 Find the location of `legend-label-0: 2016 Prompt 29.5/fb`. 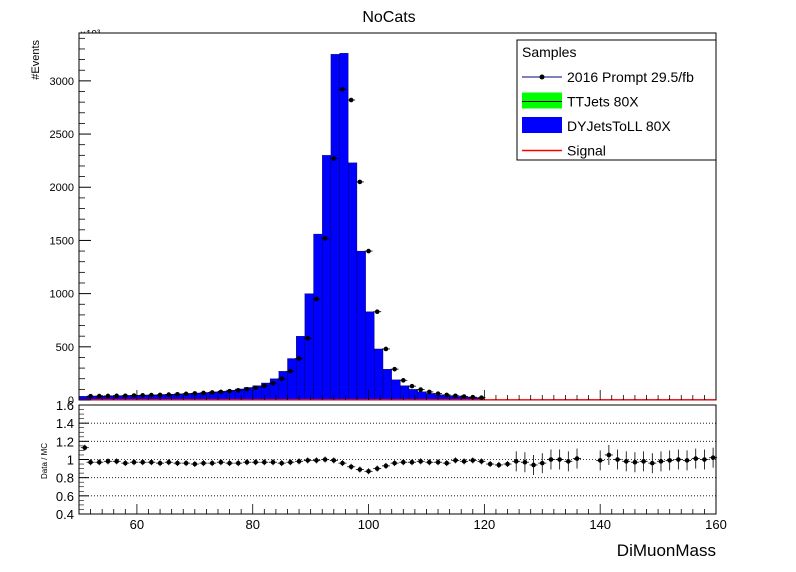

legend-label-0: 2016 Prompt 29.5/fb is located at coordinates (630, 77).